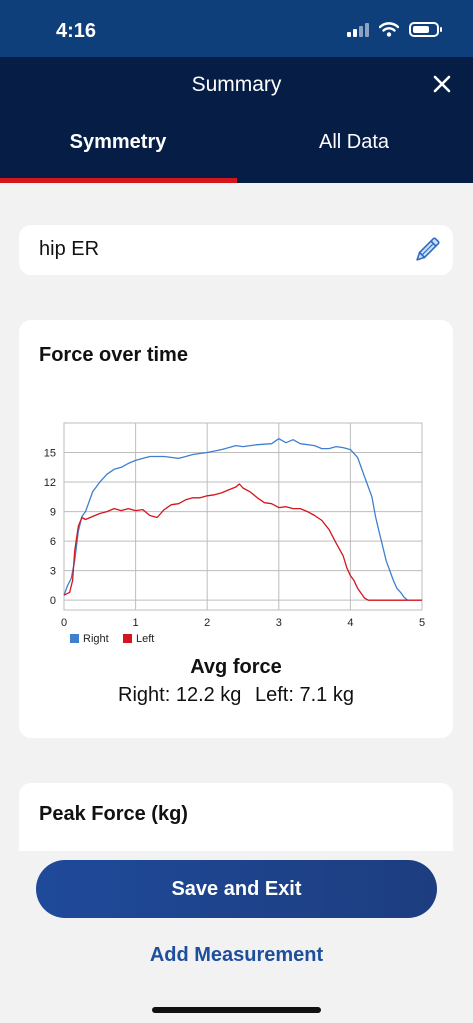  I want to click on save-and-exit-button: Save and Exit, so click(236, 889).